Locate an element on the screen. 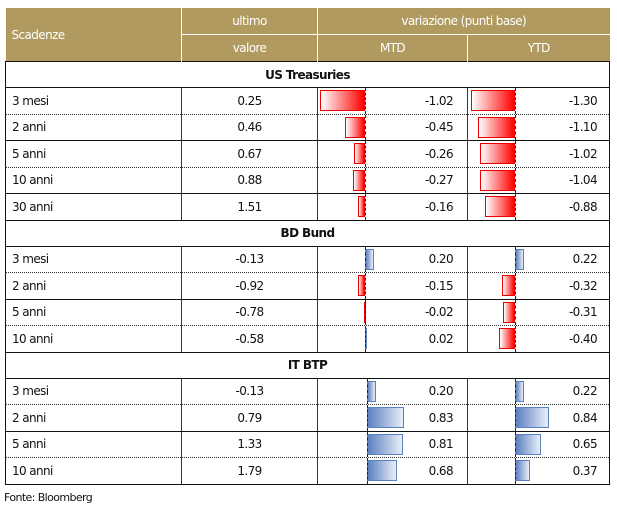  ytd-cell: 0.22 is located at coordinates (538, 391).